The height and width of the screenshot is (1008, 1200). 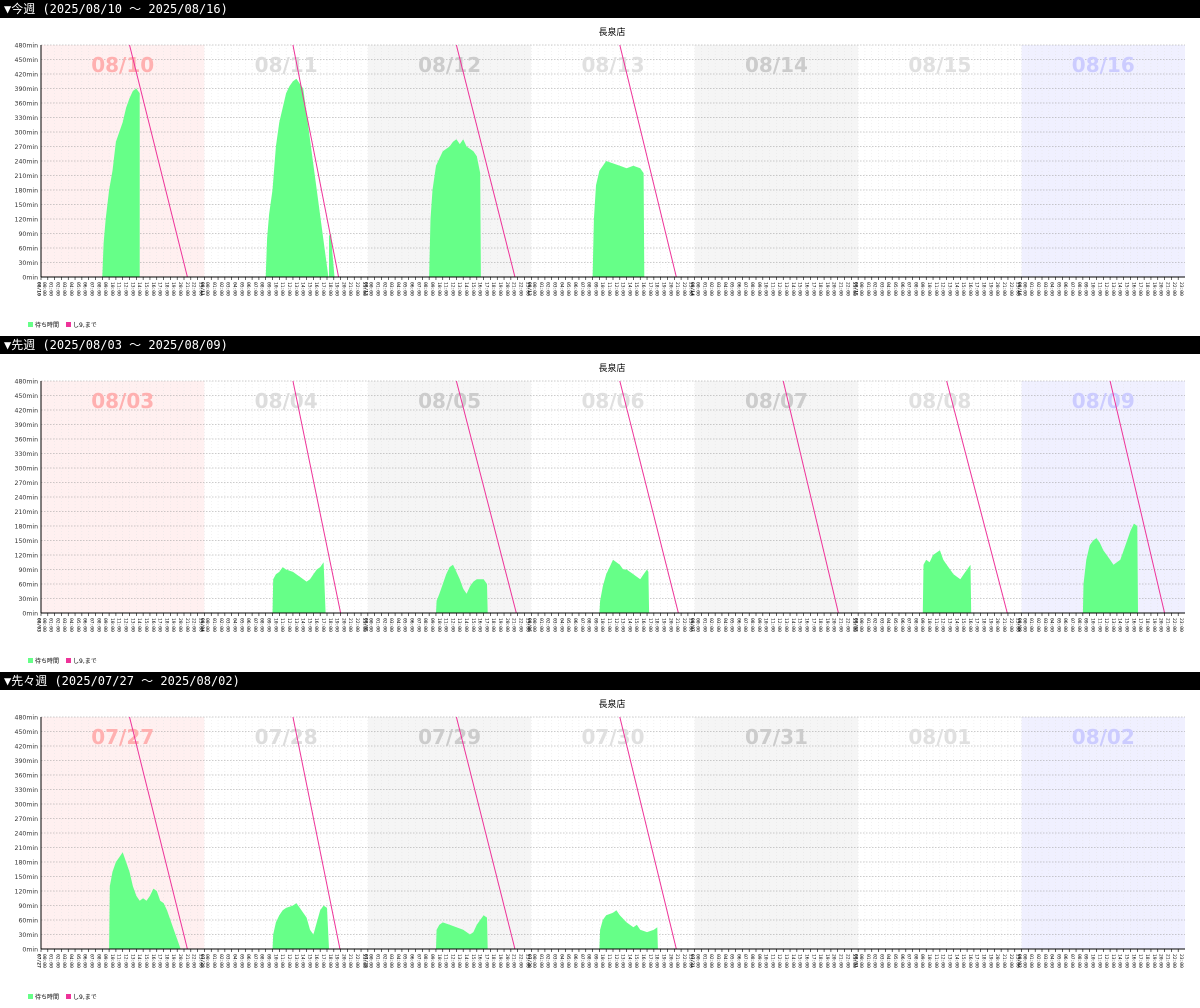 What do you see at coordinates (202, 289) in the screenshot?
I see `x-date-label: 08/11` at bounding box center [202, 289].